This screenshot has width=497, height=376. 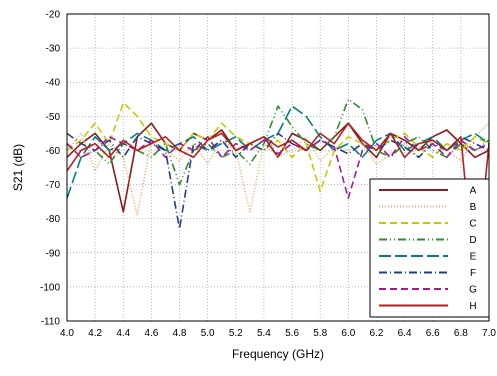 What do you see at coordinates (67, 333) in the screenshot?
I see `x-tick-label: 4.0` at bounding box center [67, 333].